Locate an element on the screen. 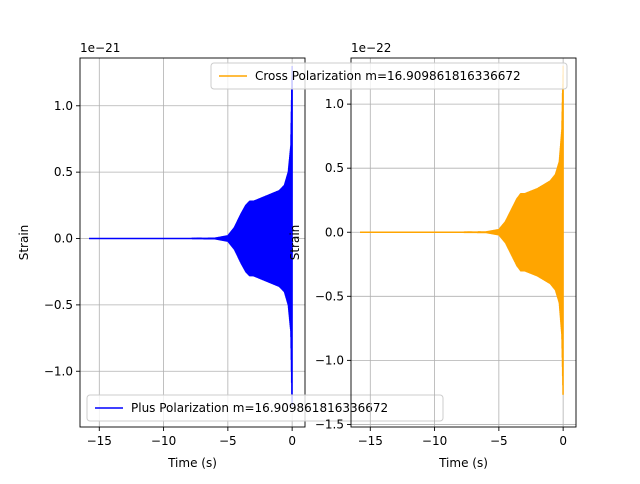 The image size is (640, 484). axis-offset-text: 1e−22 is located at coordinates (371, 48).